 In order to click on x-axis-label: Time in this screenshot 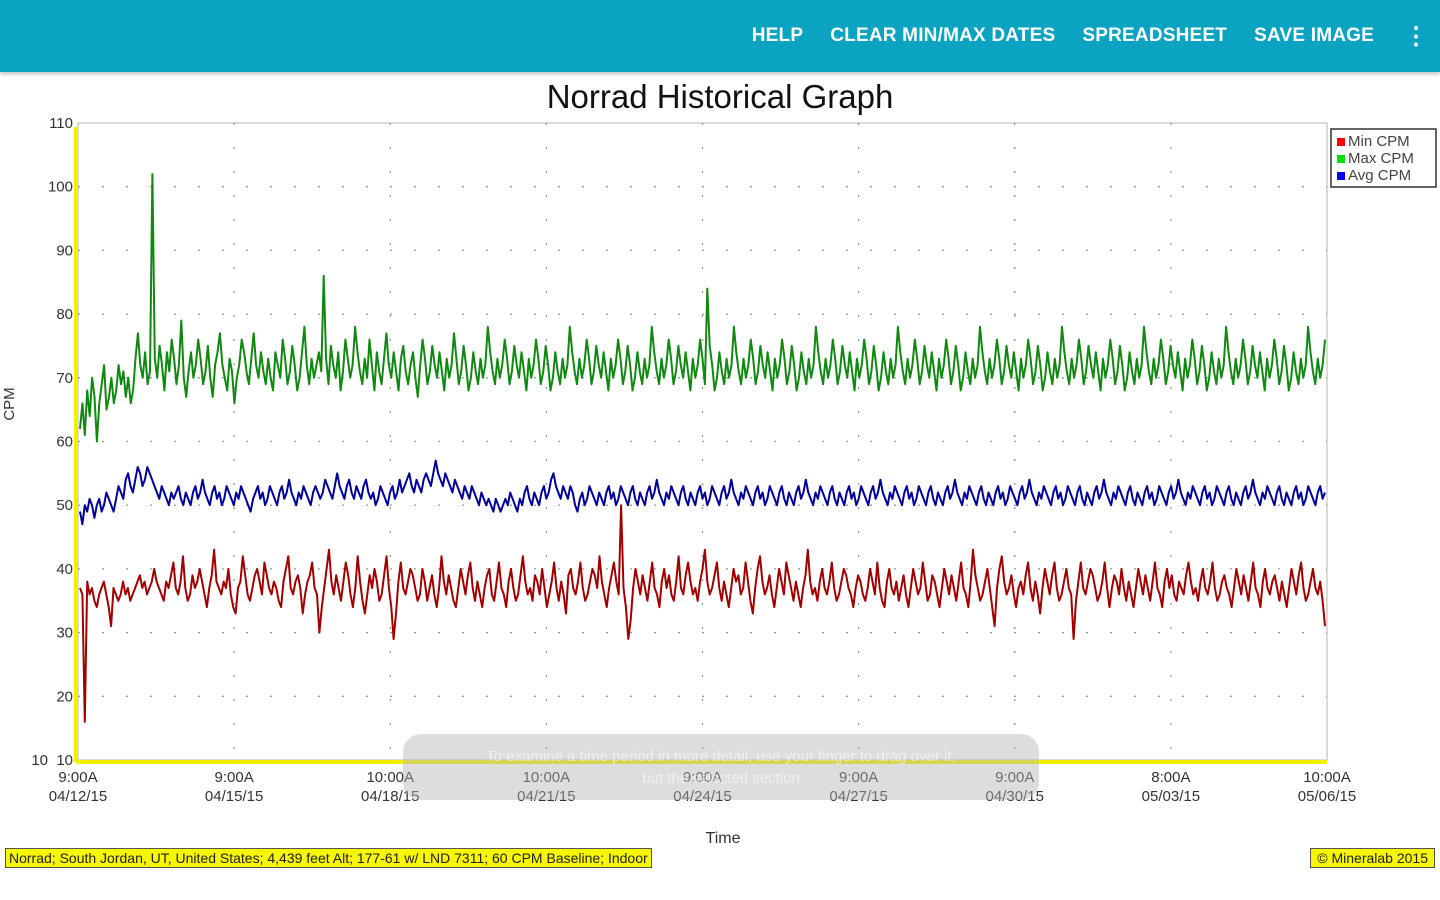, I will do `click(723, 838)`.